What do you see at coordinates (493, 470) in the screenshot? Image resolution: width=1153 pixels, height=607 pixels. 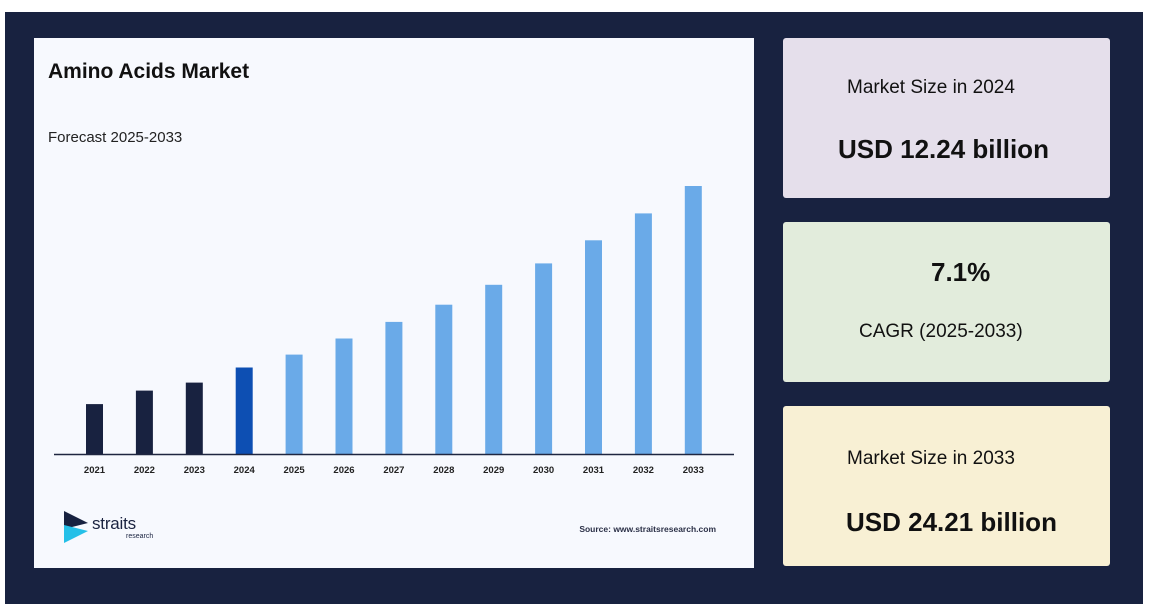 I see `x-tick-label: 2029` at bounding box center [493, 470].